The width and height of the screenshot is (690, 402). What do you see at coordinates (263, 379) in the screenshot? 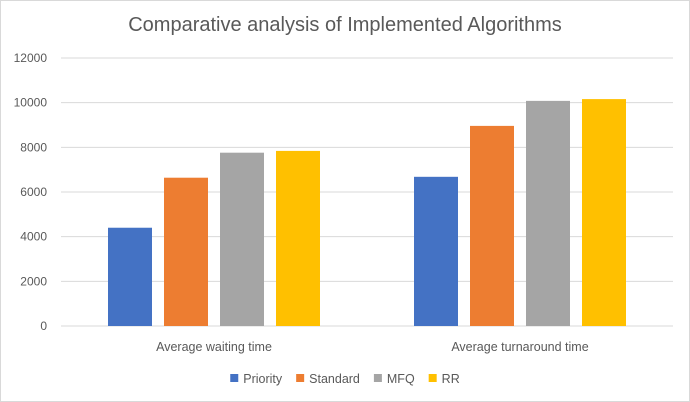
I see `legend-label: Priority` at bounding box center [263, 379].